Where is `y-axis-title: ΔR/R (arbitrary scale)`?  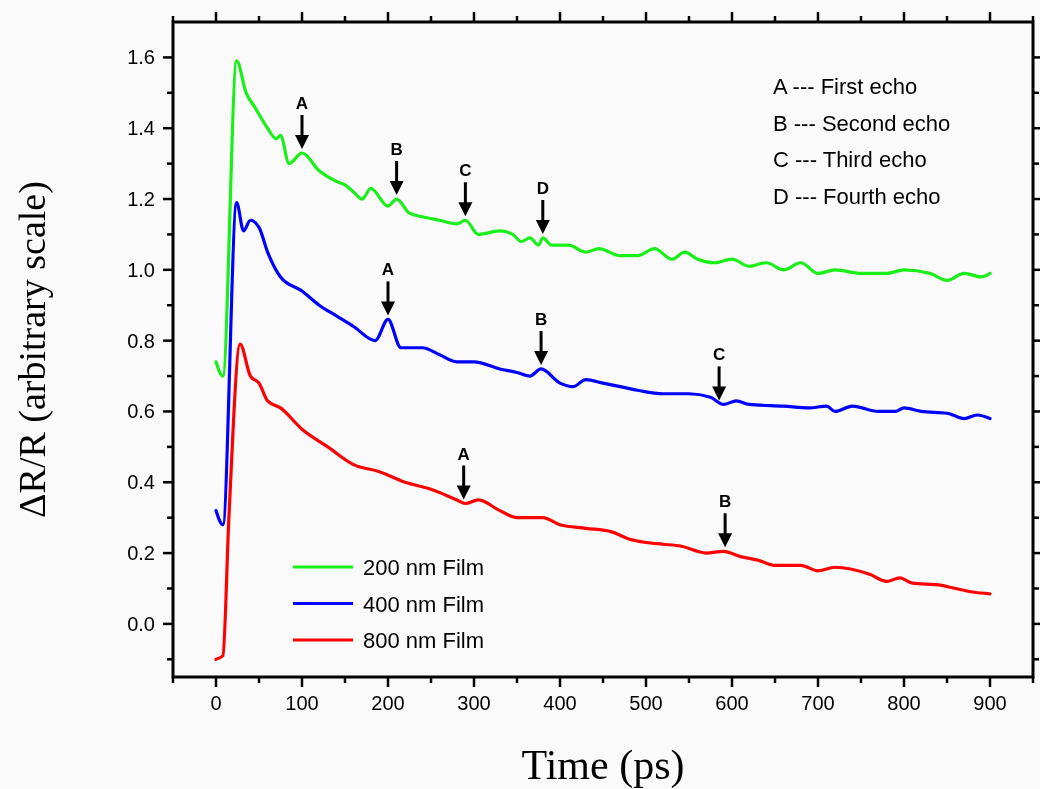 y-axis-title: ΔR/R (arbitrary scale) is located at coordinates (32, 349).